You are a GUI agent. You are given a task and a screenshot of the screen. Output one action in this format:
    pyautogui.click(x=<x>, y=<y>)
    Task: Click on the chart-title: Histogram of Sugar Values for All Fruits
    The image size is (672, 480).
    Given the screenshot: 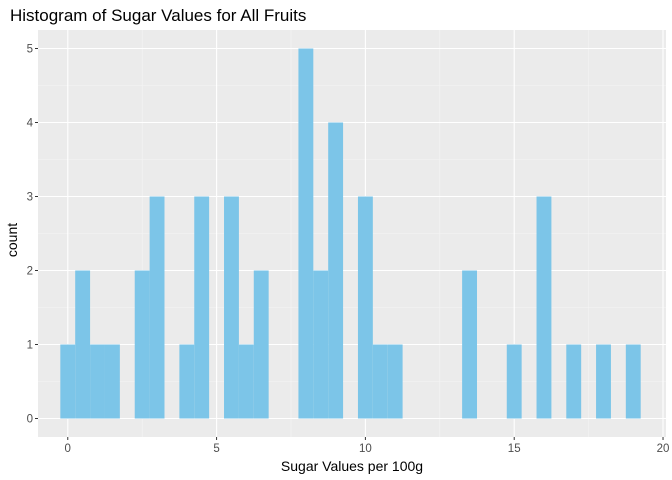 What is the action you would take?
    pyautogui.click(x=158, y=15)
    